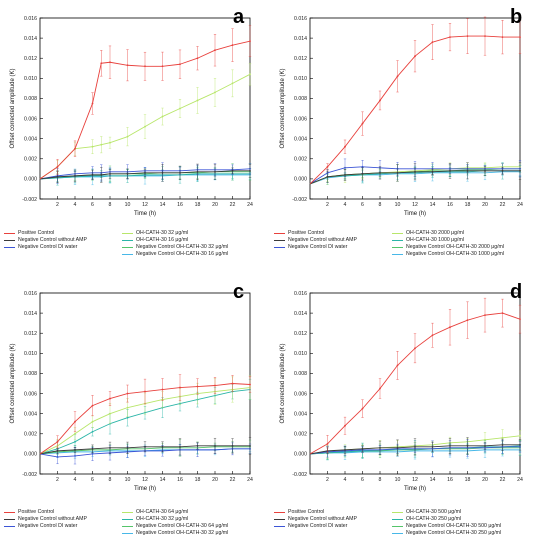 The height and width of the screenshot is (550, 539). I want to click on legend-label: OH-CATH-30 1000 μg/ml, so click(435, 240).